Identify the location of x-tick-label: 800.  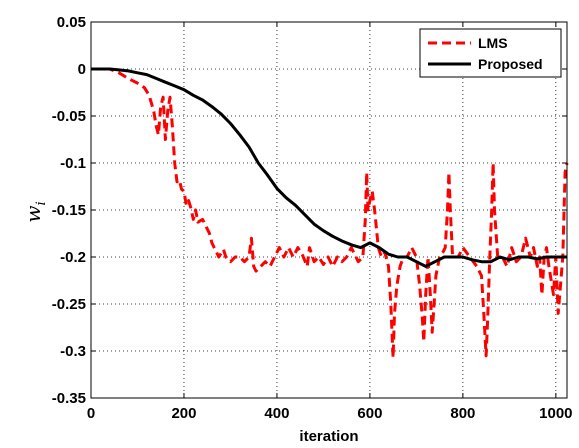
(462, 413).